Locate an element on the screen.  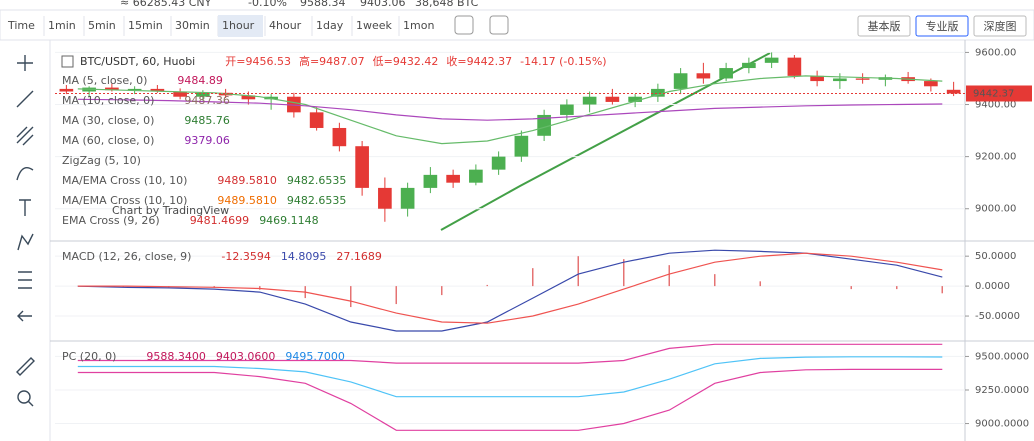
back-tool is located at coordinates (24, 316).